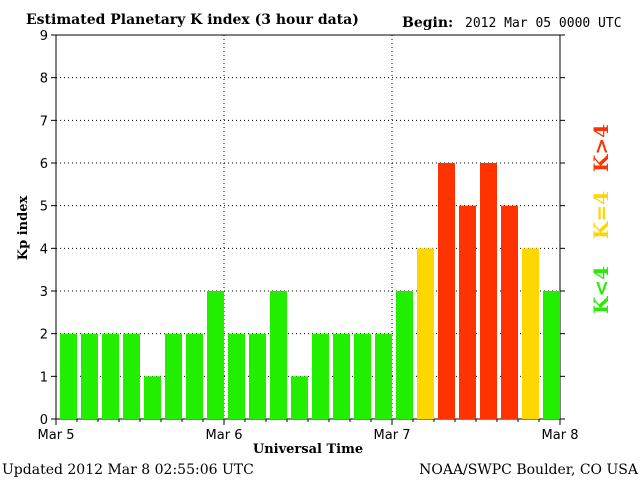 The width and height of the screenshot is (640, 480). Describe the element at coordinates (44, 164) in the screenshot. I see `y-tick-label: 6` at that location.